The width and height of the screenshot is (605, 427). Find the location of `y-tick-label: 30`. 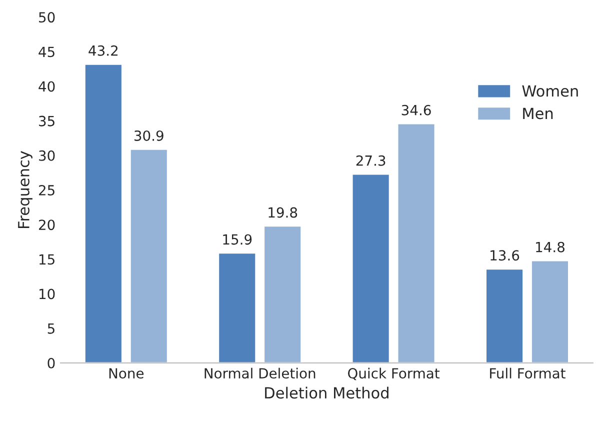

y-tick-label: 30 is located at coordinates (47, 155).